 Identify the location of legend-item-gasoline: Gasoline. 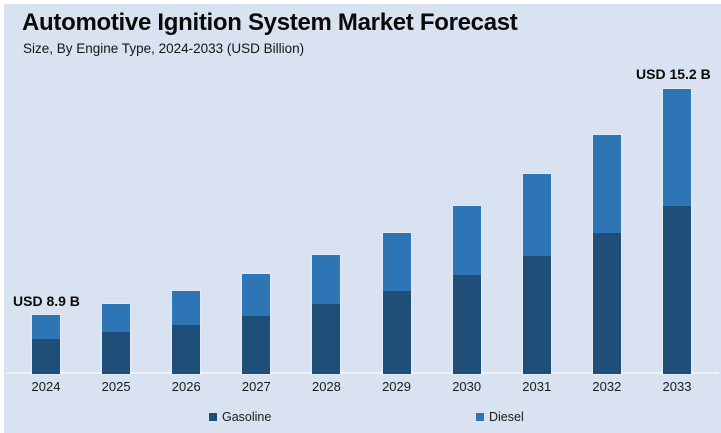
(240, 417).